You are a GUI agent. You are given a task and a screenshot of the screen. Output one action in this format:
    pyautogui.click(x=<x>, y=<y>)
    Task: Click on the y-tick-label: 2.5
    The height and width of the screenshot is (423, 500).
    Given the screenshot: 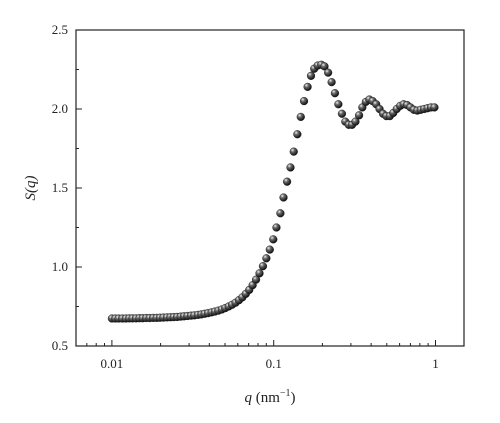 What is the action you would take?
    pyautogui.click(x=60, y=29)
    